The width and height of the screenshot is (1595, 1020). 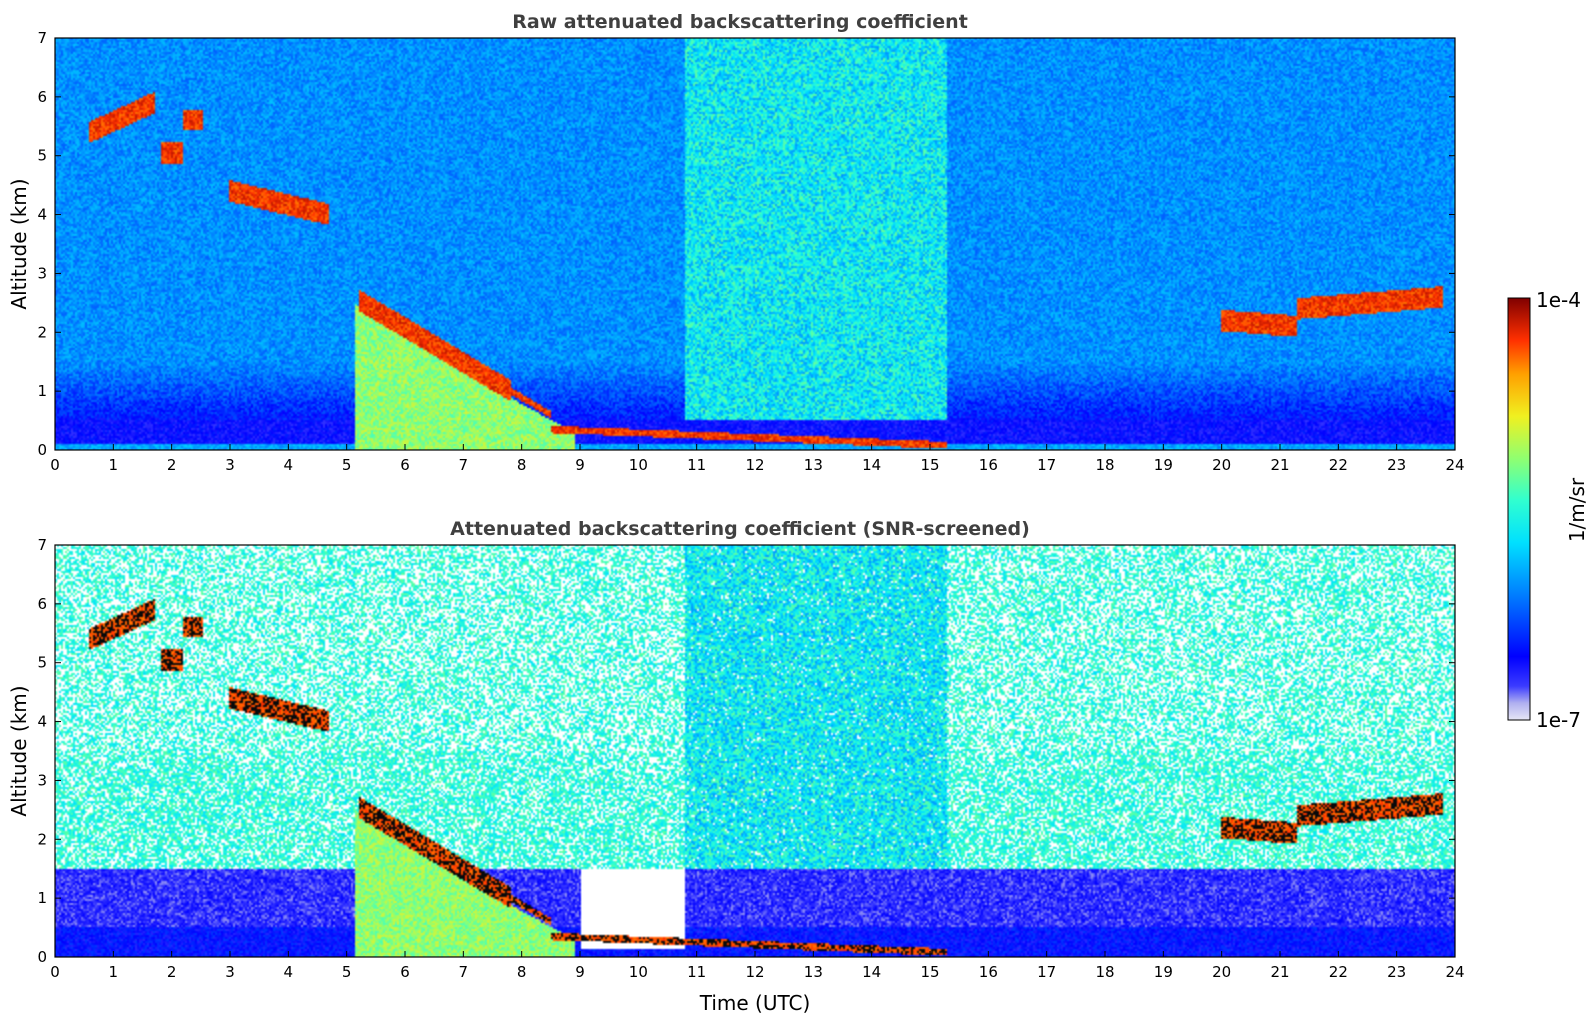 What do you see at coordinates (1558, 300) in the screenshot?
I see `colorbar-max-label: 1e-4` at bounding box center [1558, 300].